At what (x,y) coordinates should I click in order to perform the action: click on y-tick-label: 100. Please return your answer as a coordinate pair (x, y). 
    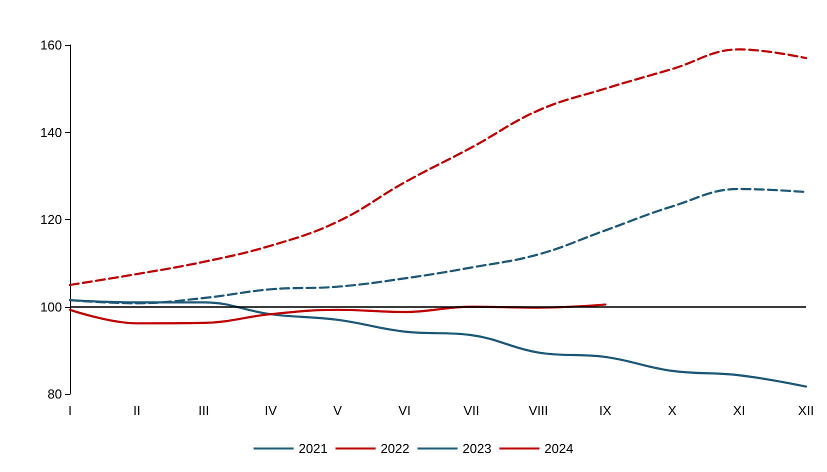
    Looking at the image, I should click on (51, 306).